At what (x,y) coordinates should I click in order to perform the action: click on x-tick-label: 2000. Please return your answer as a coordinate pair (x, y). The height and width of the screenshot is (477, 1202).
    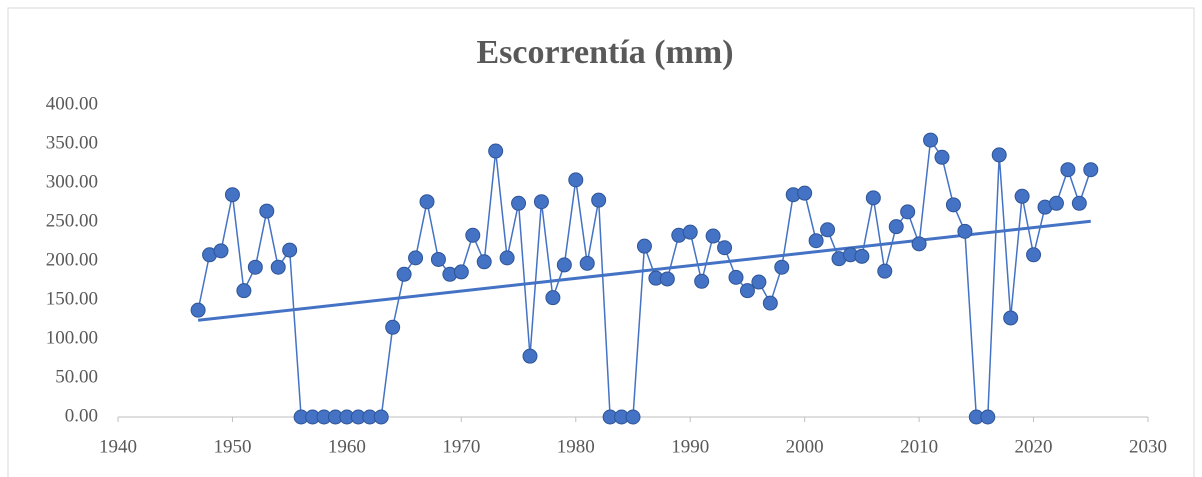
    Looking at the image, I should click on (805, 446).